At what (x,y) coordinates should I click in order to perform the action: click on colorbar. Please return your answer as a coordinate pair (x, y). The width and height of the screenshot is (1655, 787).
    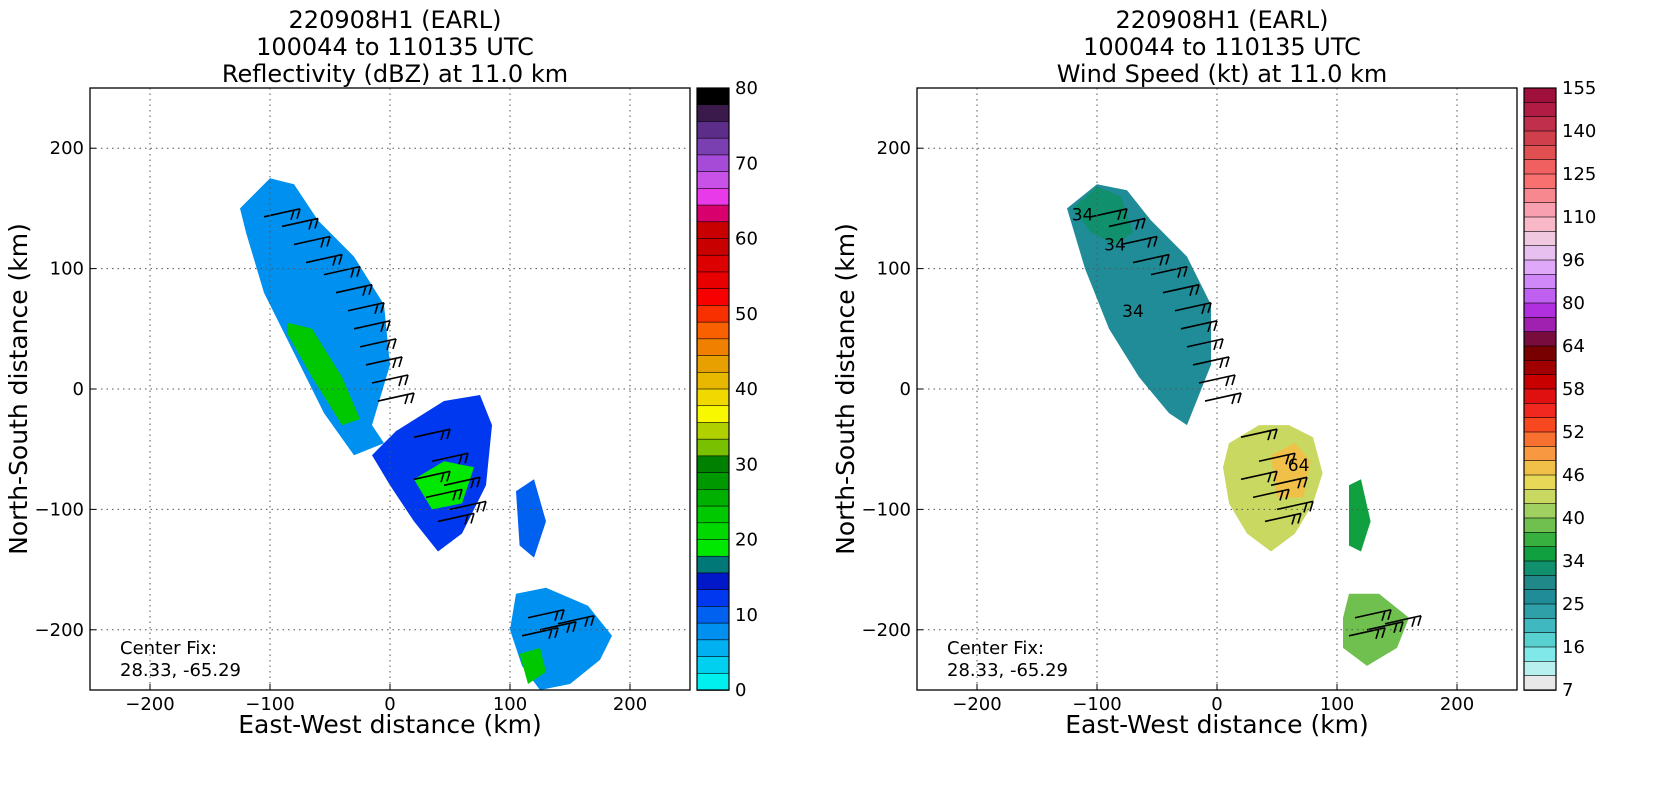
    Looking at the image, I should click on (713, 389).